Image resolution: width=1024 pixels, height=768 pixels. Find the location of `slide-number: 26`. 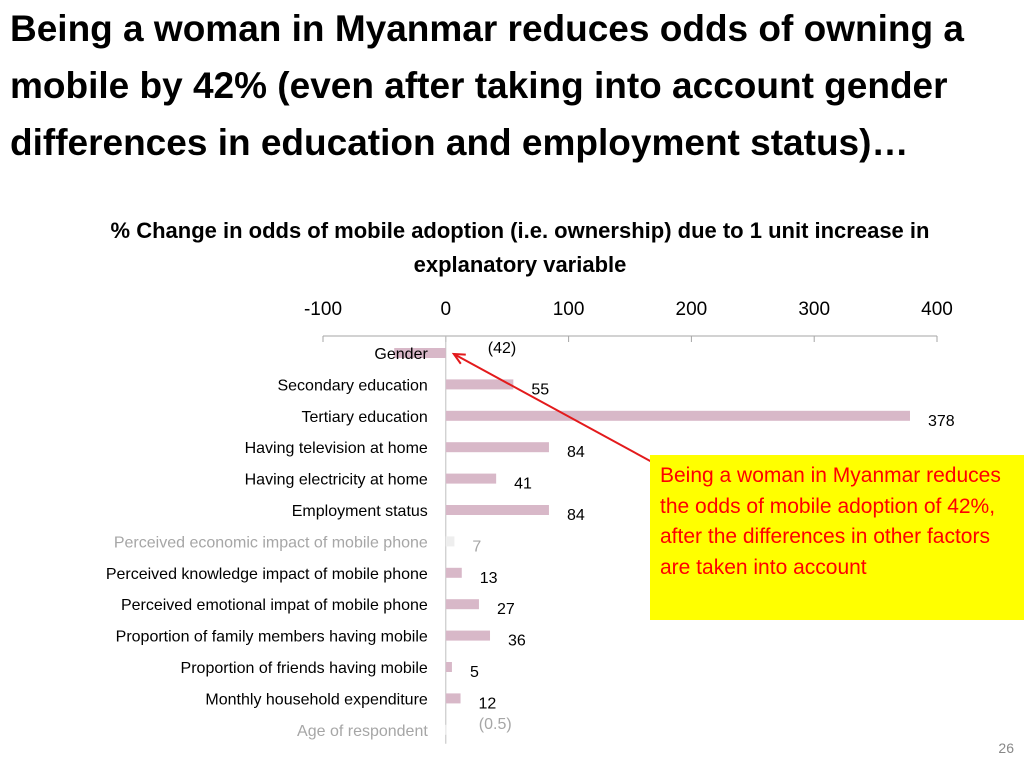

slide-number: 26 is located at coordinates (1006, 748).